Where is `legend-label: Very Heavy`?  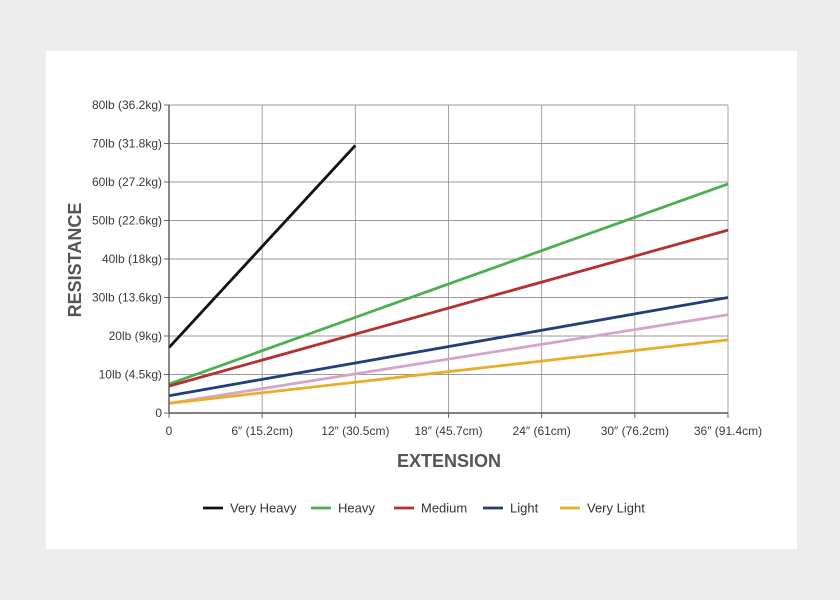 legend-label: Very Heavy is located at coordinates (263, 508).